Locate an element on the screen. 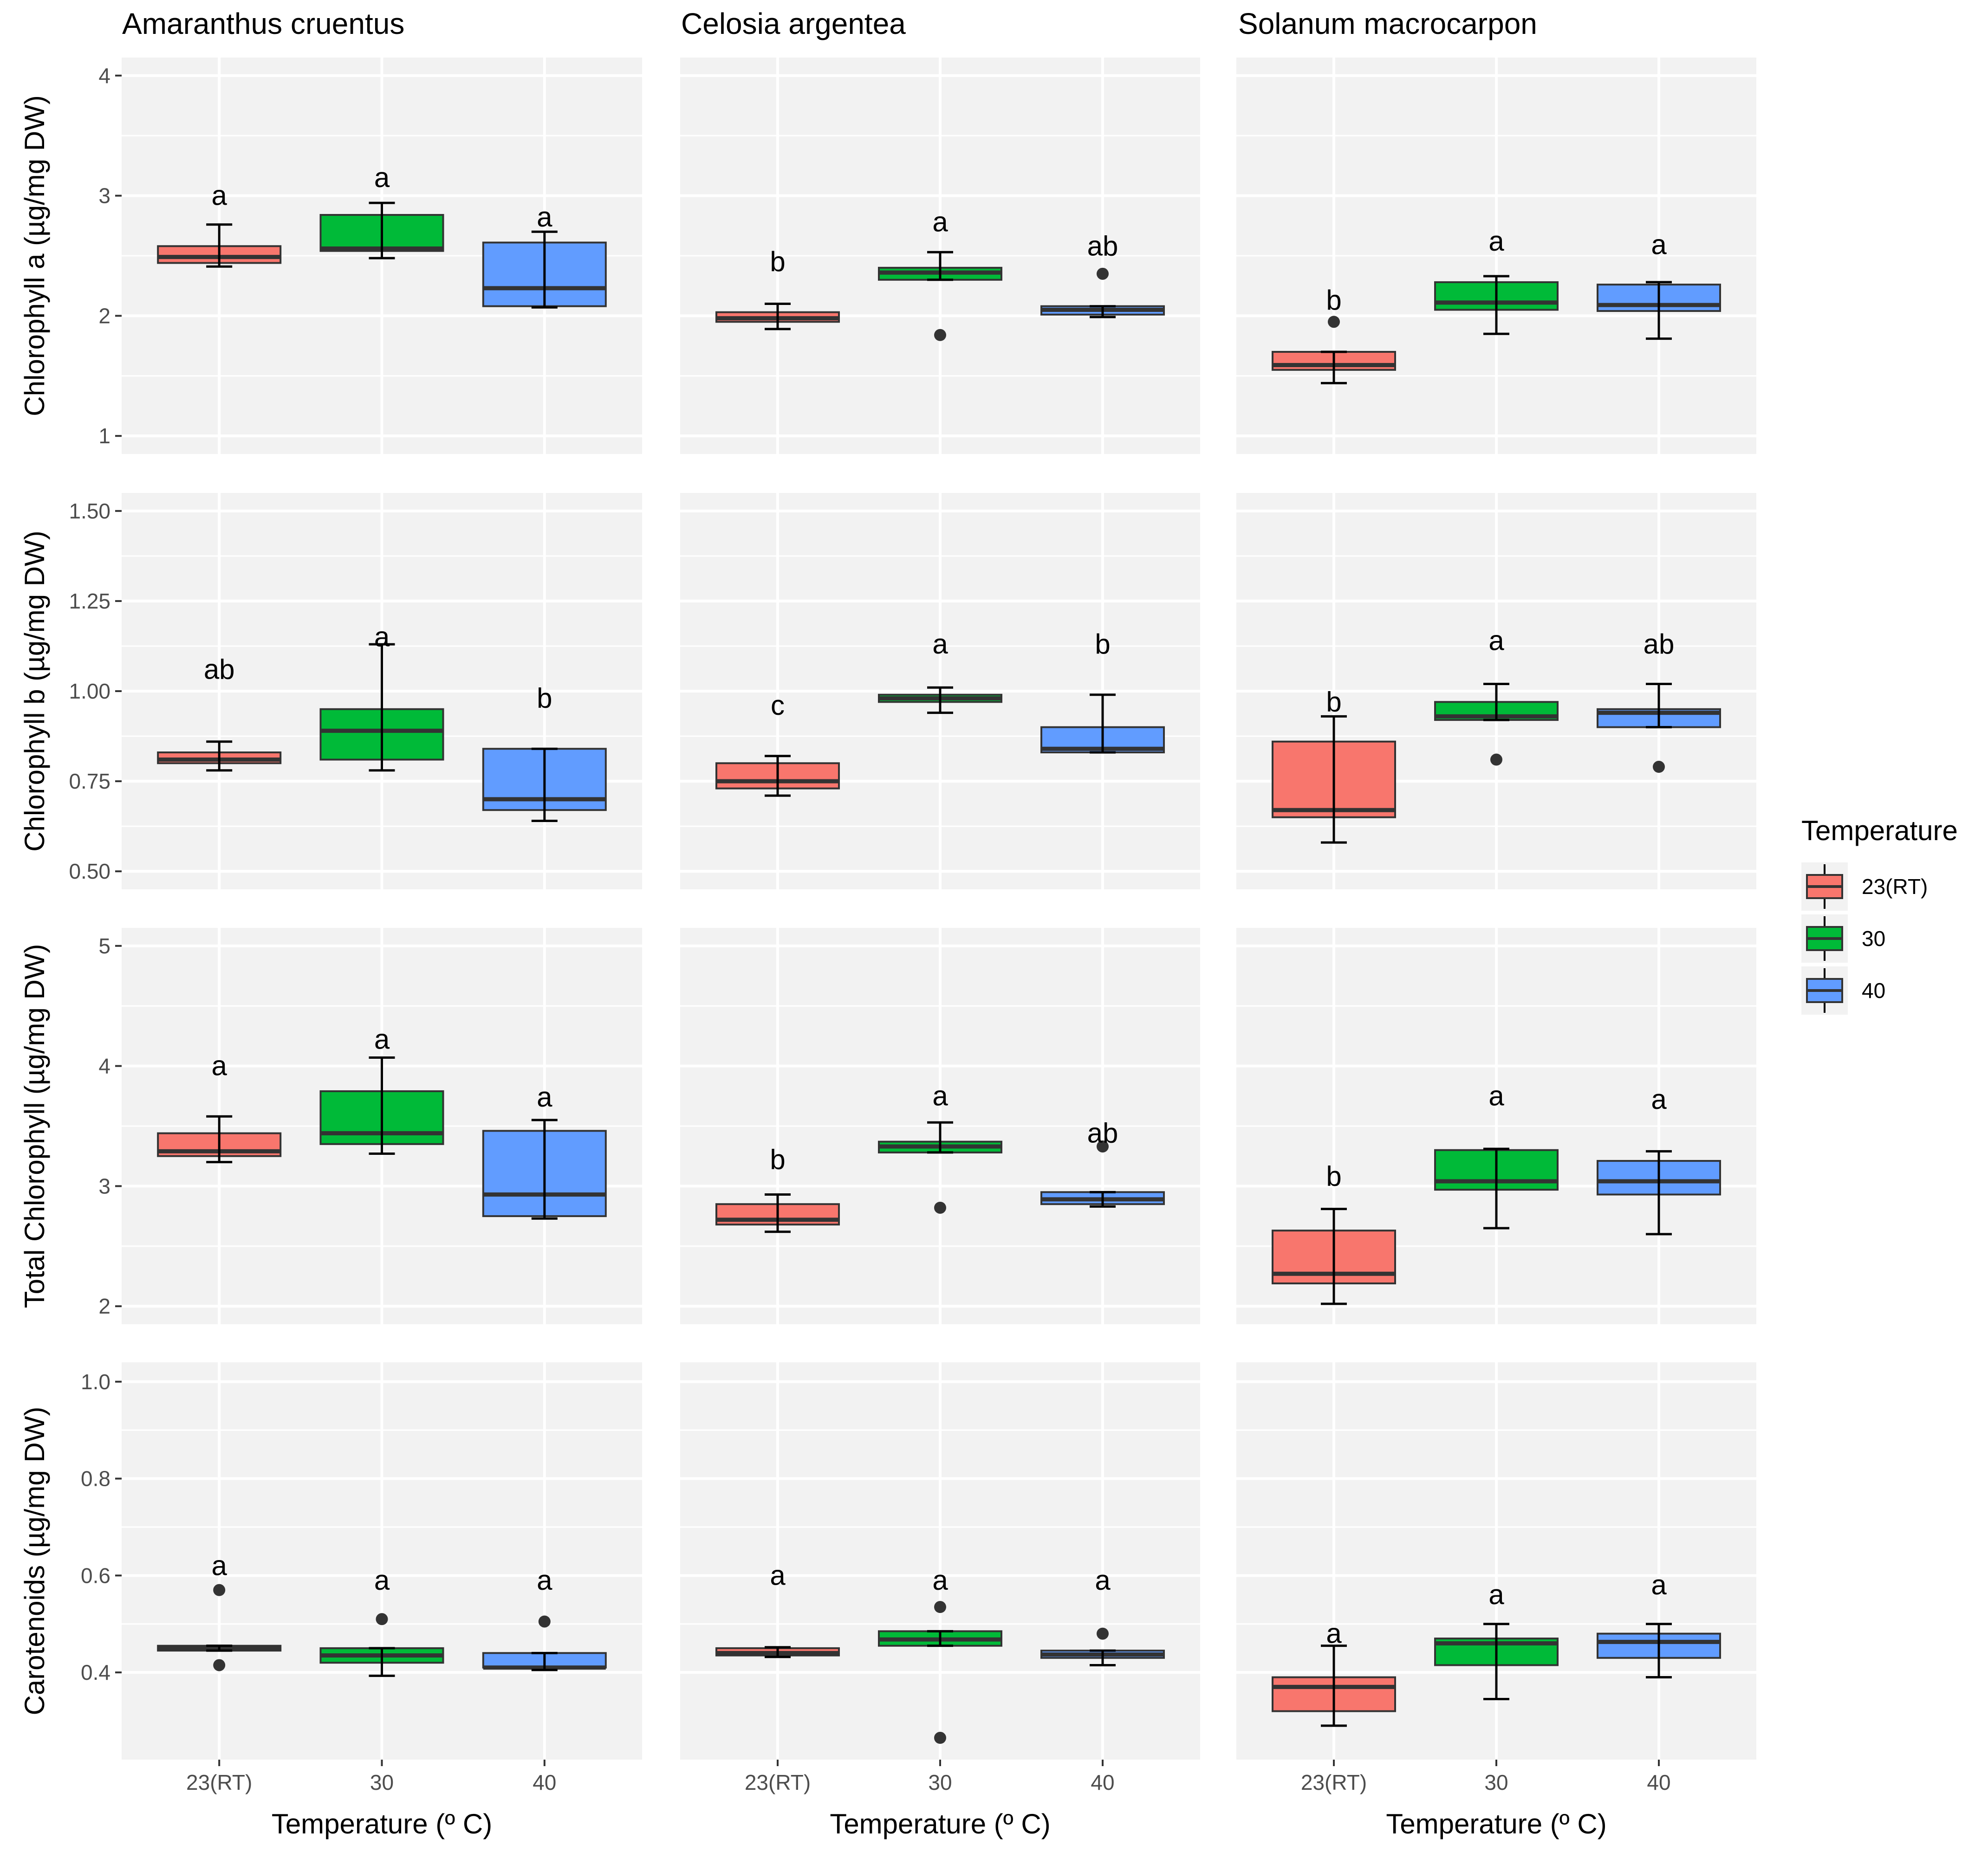 The width and height of the screenshot is (1988, 1852). legend-label: 40 is located at coordinates (1873, 991).